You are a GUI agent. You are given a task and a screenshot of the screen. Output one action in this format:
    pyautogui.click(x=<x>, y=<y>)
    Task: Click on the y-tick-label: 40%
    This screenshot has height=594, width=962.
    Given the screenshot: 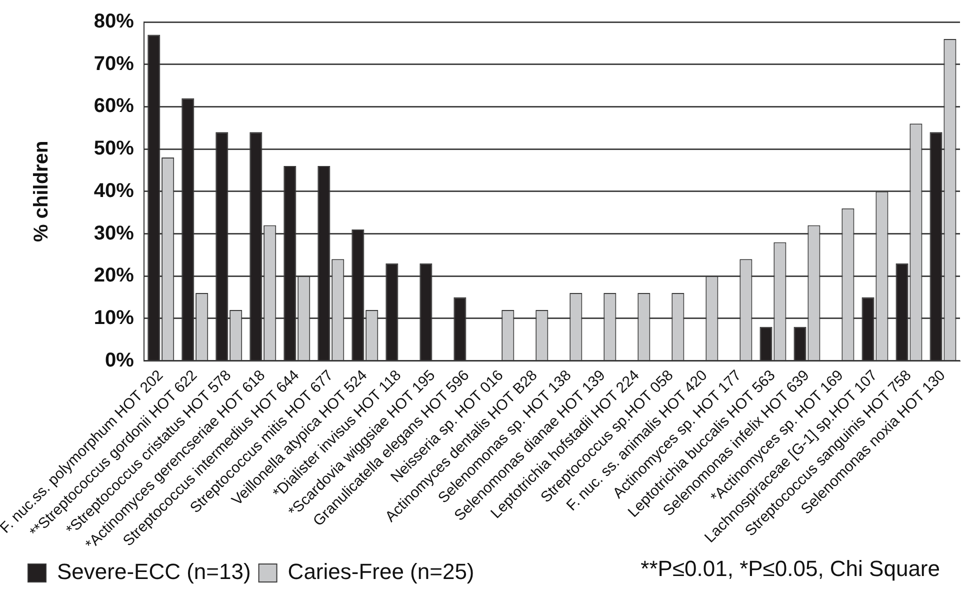 What is the action you would take?
    pyautogui.click(x=114, y=191)
    